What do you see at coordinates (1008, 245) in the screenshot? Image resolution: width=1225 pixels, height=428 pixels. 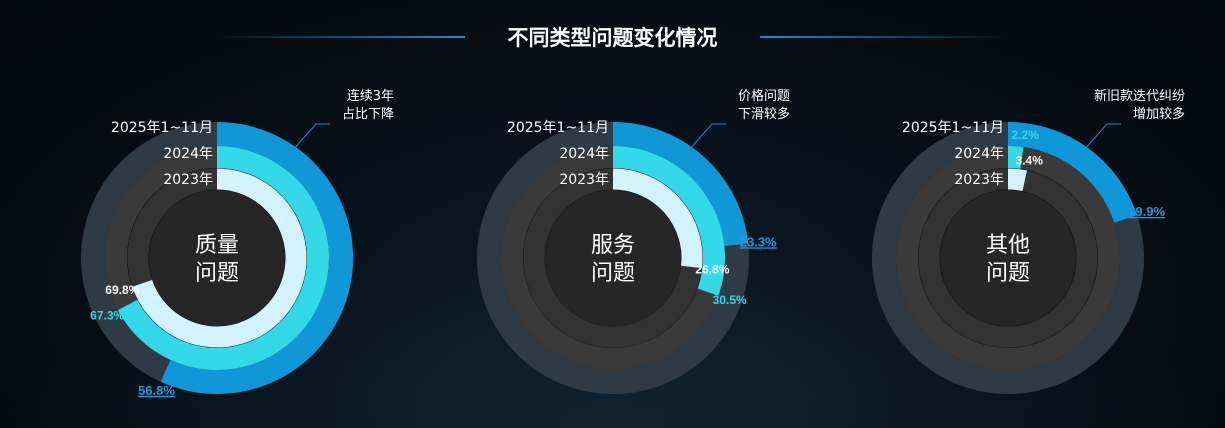 I see `center-label-line-1: 其他` at bounding box center [1008, 245].